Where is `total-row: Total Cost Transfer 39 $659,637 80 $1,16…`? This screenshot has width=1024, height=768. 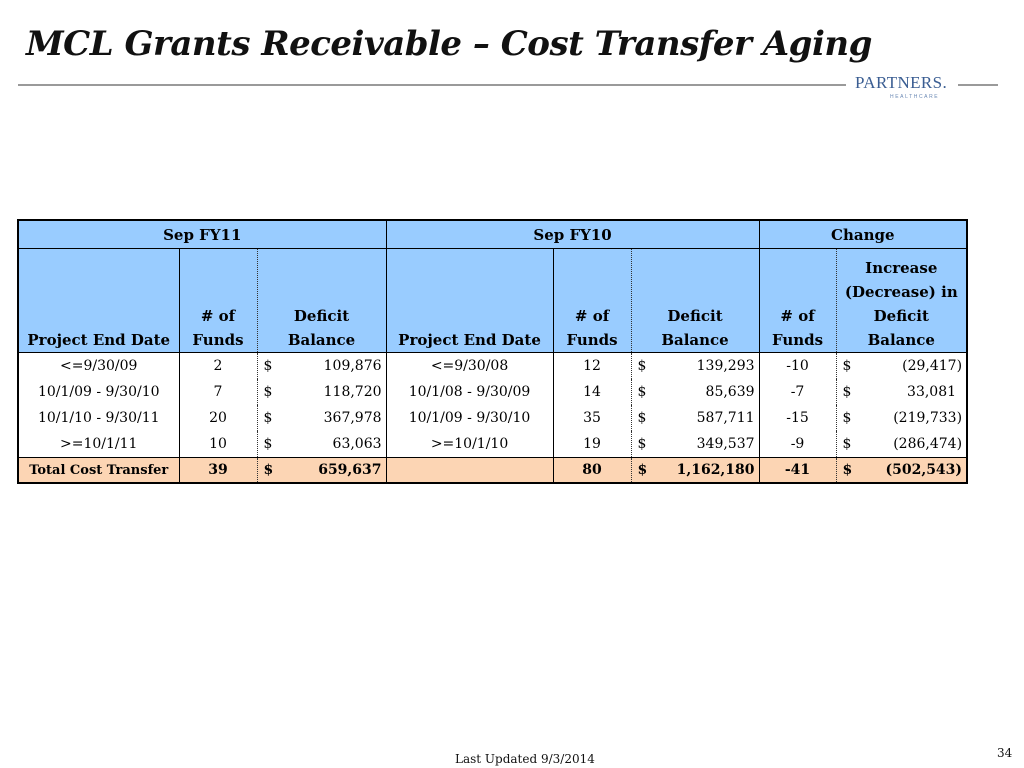
total-row: Total Cost Transfer 39 $659,637 80 $1,16… is located at coordinates (493, 470).